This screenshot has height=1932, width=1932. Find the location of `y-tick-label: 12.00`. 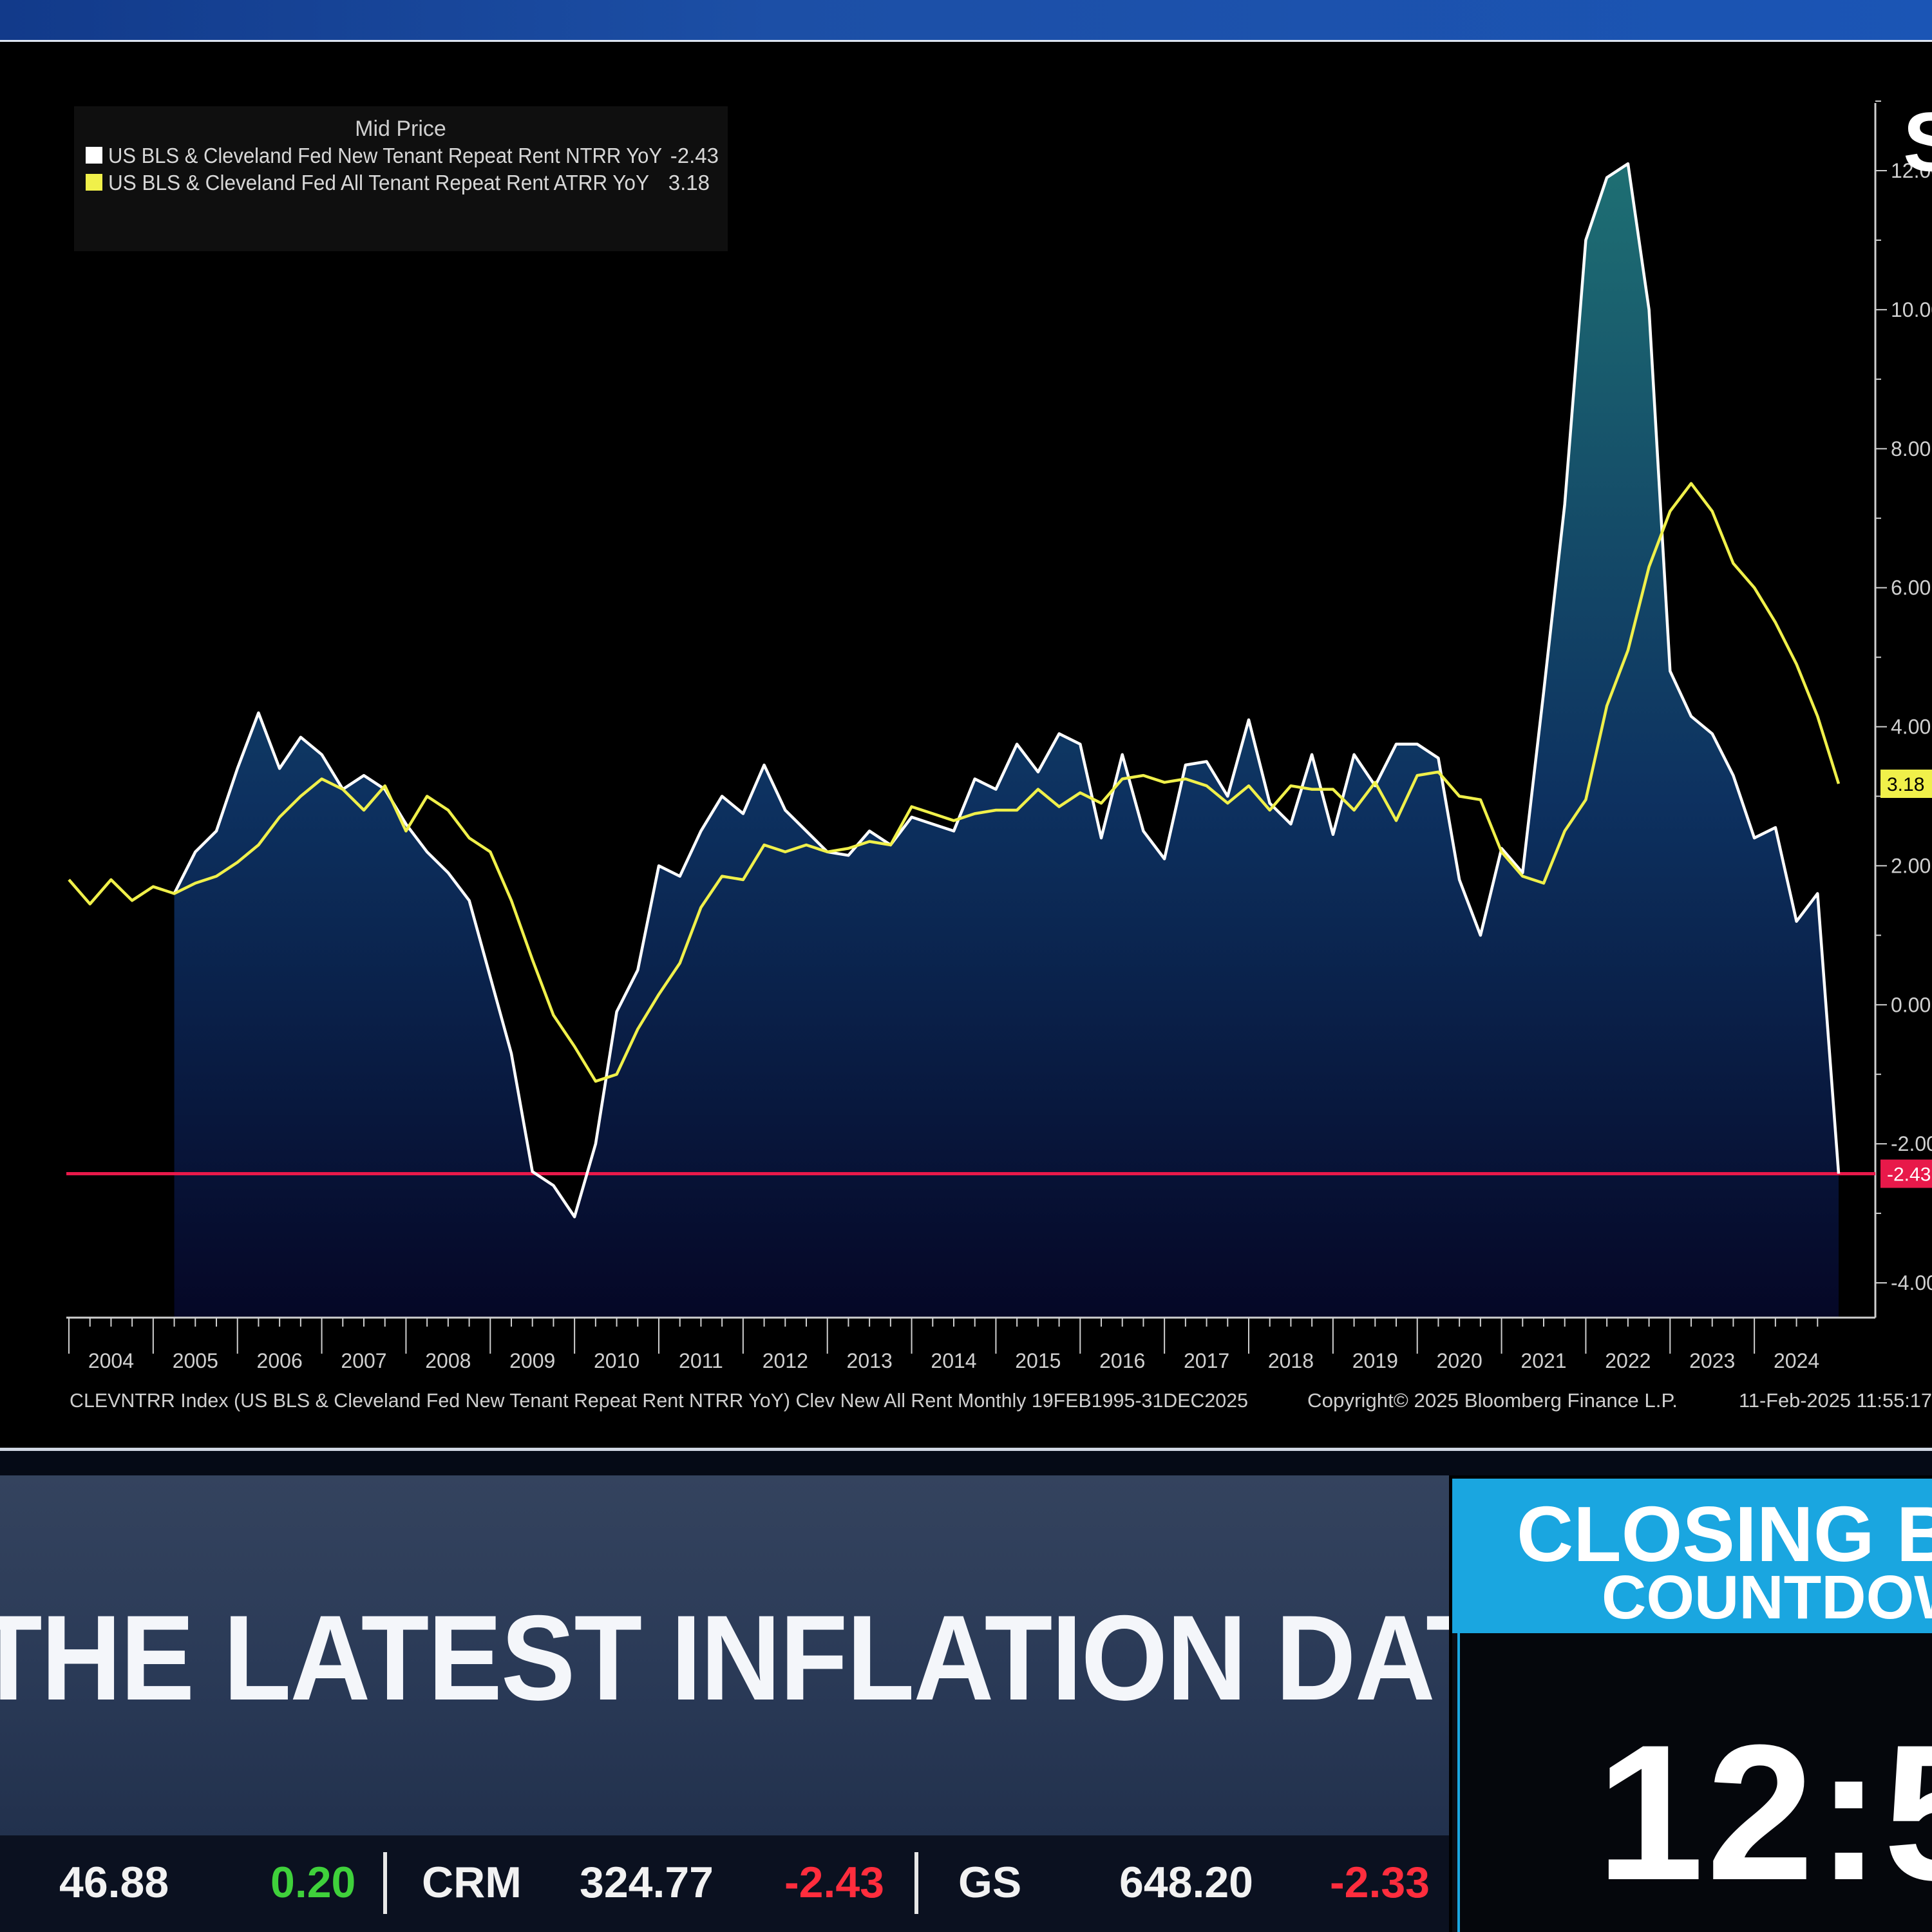

y-tick-label: 12.00 is located at coordinates (1911, 170).